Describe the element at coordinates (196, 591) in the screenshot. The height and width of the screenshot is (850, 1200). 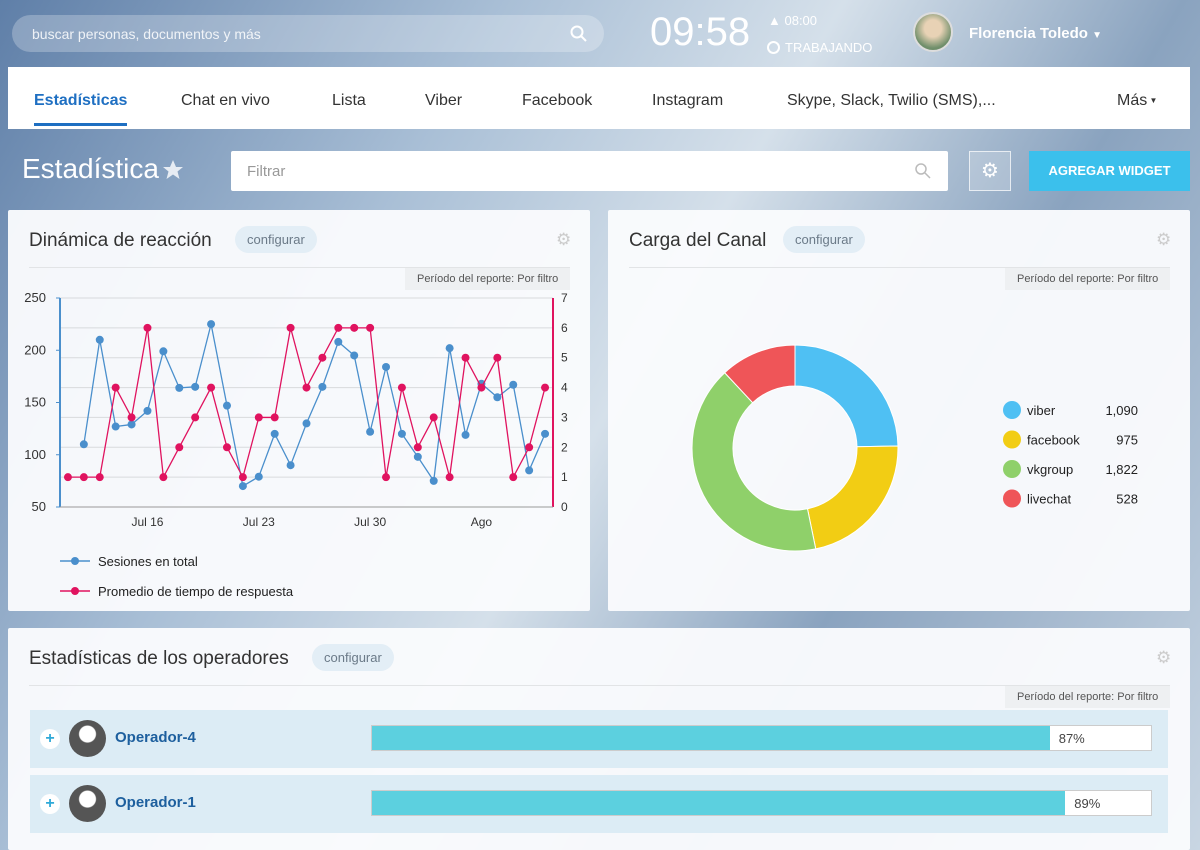
I see `legend-label: Promedio de tiempo de respuesta` at that location.